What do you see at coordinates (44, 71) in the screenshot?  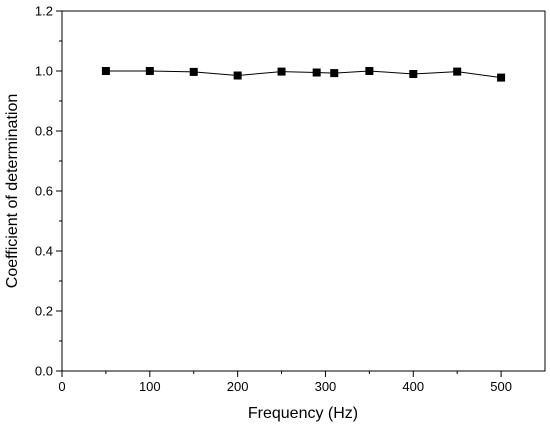 I see `y-tick-label: 1.0` at bounding box center [44, 71].